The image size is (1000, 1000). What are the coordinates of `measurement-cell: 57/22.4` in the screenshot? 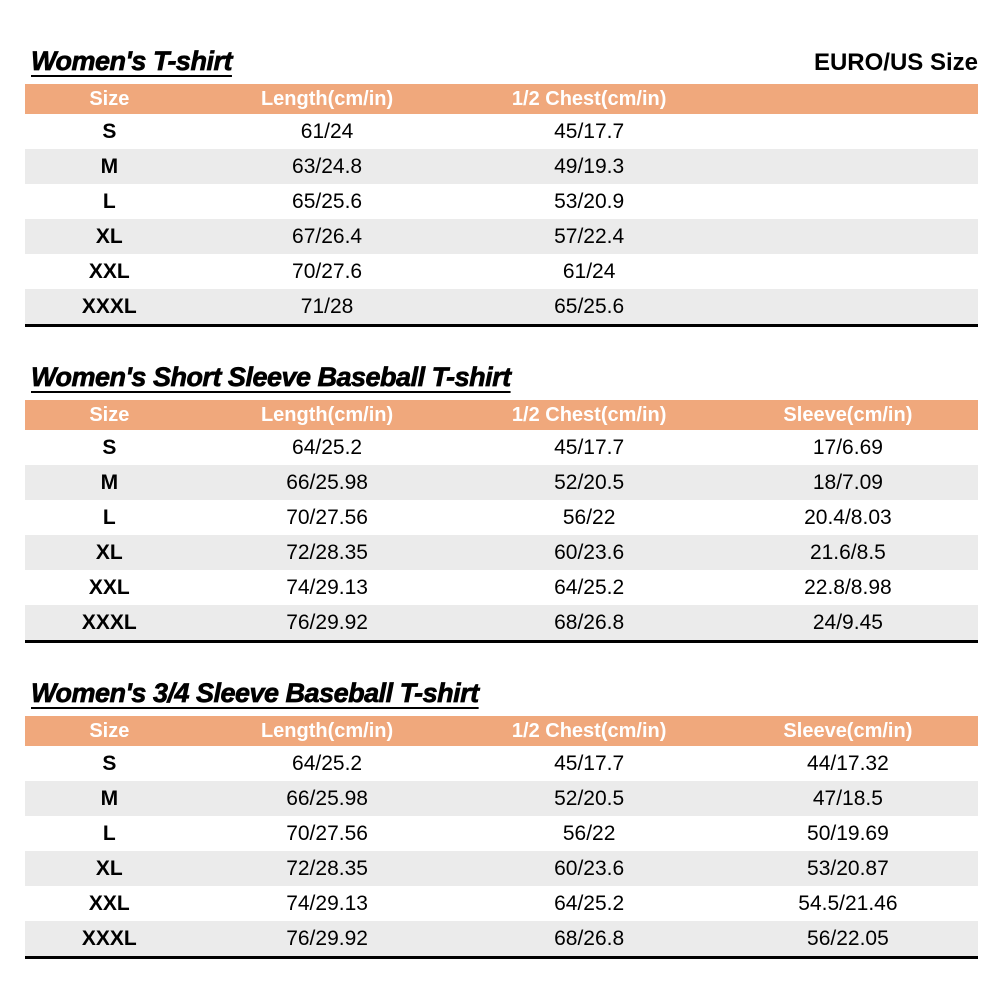 It's located at (589, 236).